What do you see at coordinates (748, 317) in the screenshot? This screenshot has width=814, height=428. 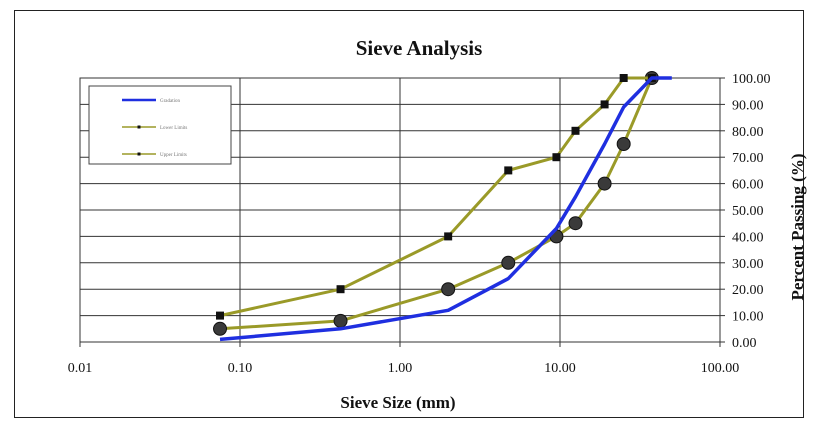 I see `y-tick-label: 10.00` at bounding box center [748, 317].